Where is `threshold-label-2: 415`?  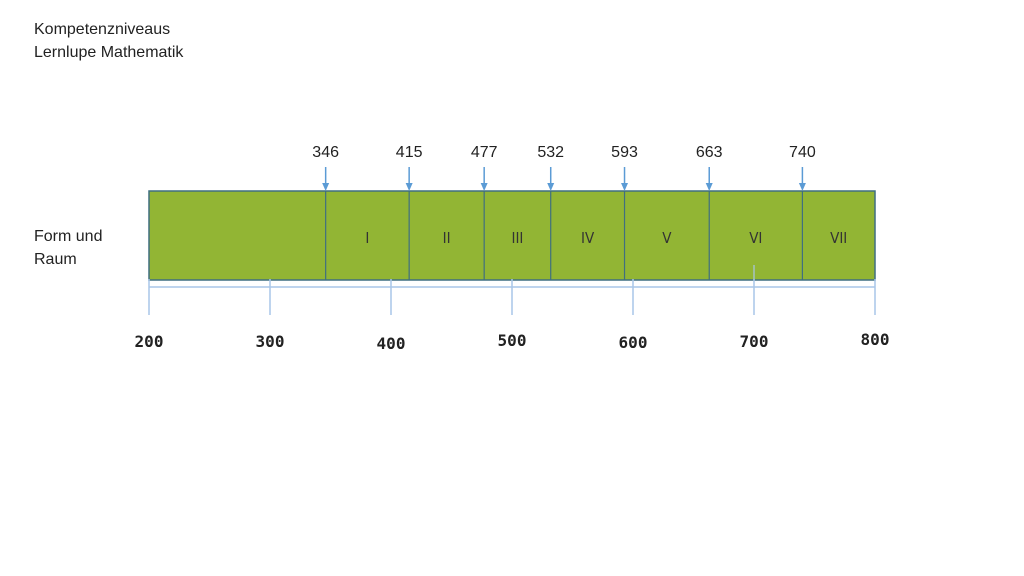 threshold-label-2: 415 is located at coordinates (409, 152).